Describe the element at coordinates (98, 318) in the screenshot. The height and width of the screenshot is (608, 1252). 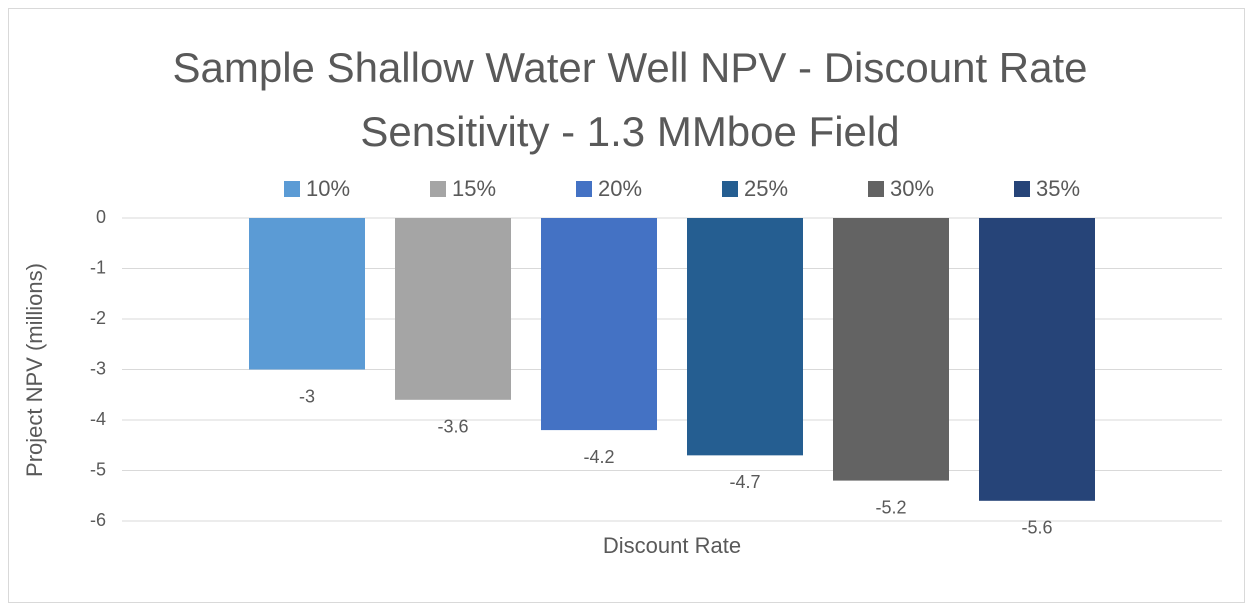
I see `y-tick-label: -2` at that location.